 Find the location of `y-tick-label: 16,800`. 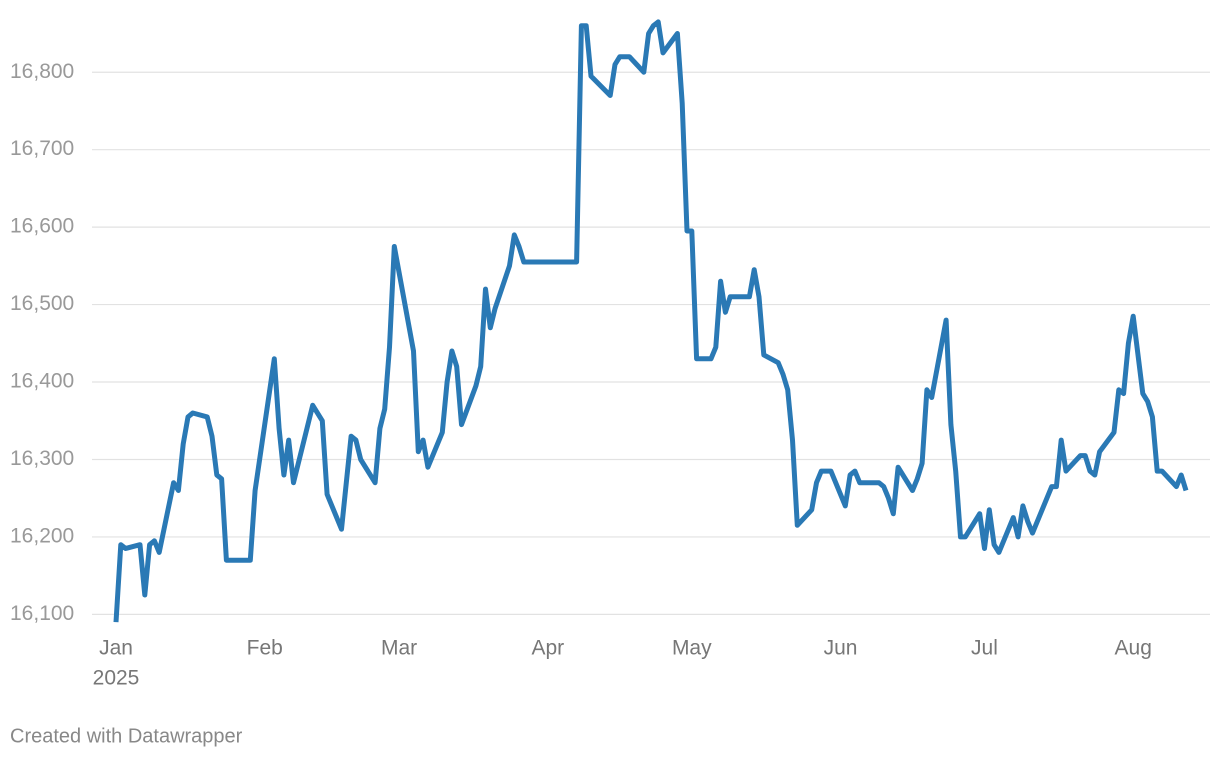

y-tick-label: 16,800 is located at coordinates (42, 71).